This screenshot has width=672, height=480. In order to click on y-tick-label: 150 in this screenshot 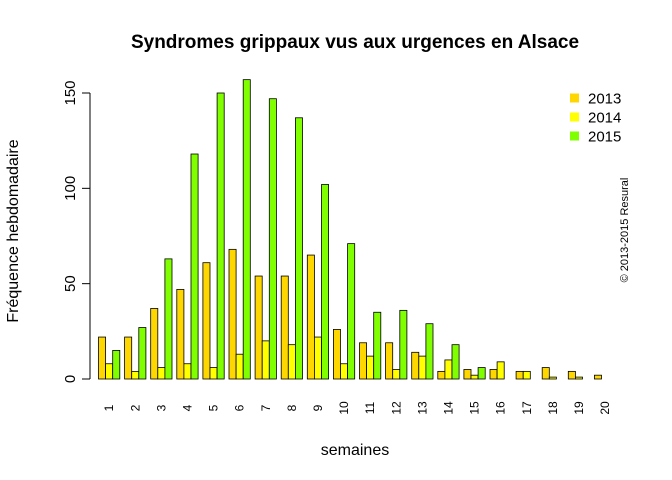, I will do `click(70, 92)`.